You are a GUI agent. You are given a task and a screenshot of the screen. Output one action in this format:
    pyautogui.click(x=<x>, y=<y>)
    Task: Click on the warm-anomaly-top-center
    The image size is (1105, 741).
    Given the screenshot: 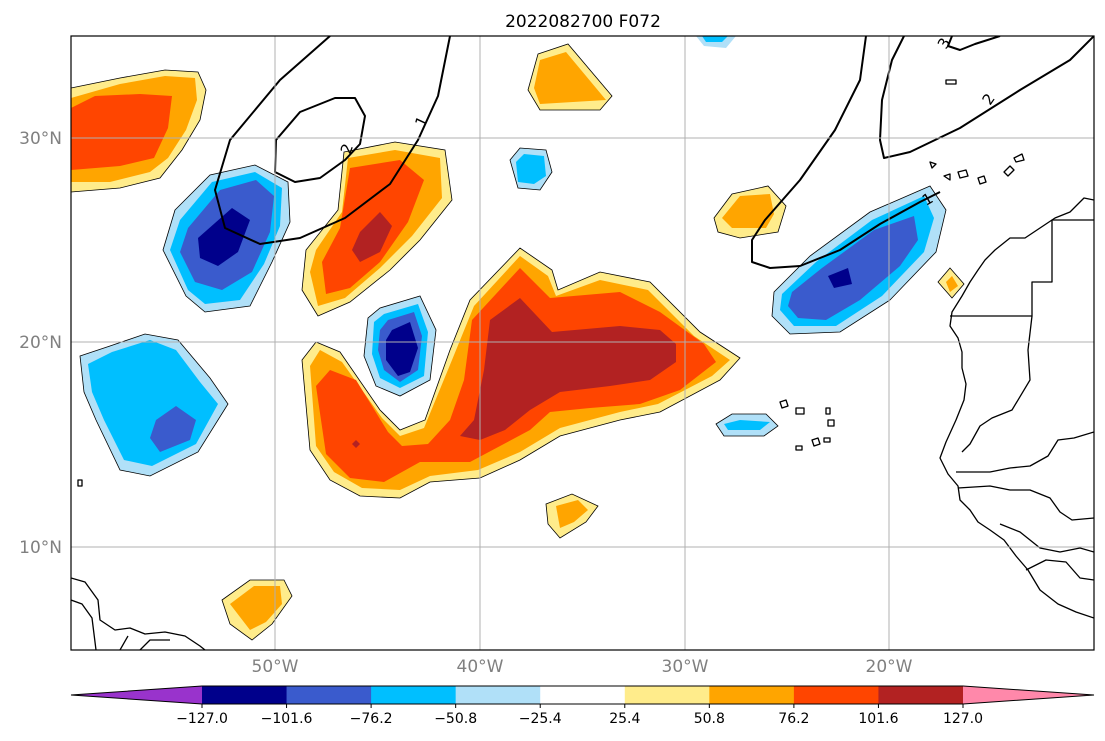 What is the action you would take?
    pyautogui.click(x=570, y=77)
    